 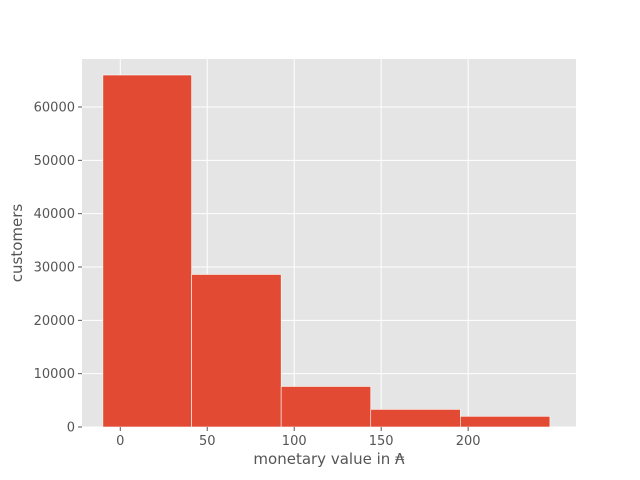 What do you see at coordinates (17, 243) in the screenshot?
I see `y-axis-label: customers` at bounding box center [17, 243].